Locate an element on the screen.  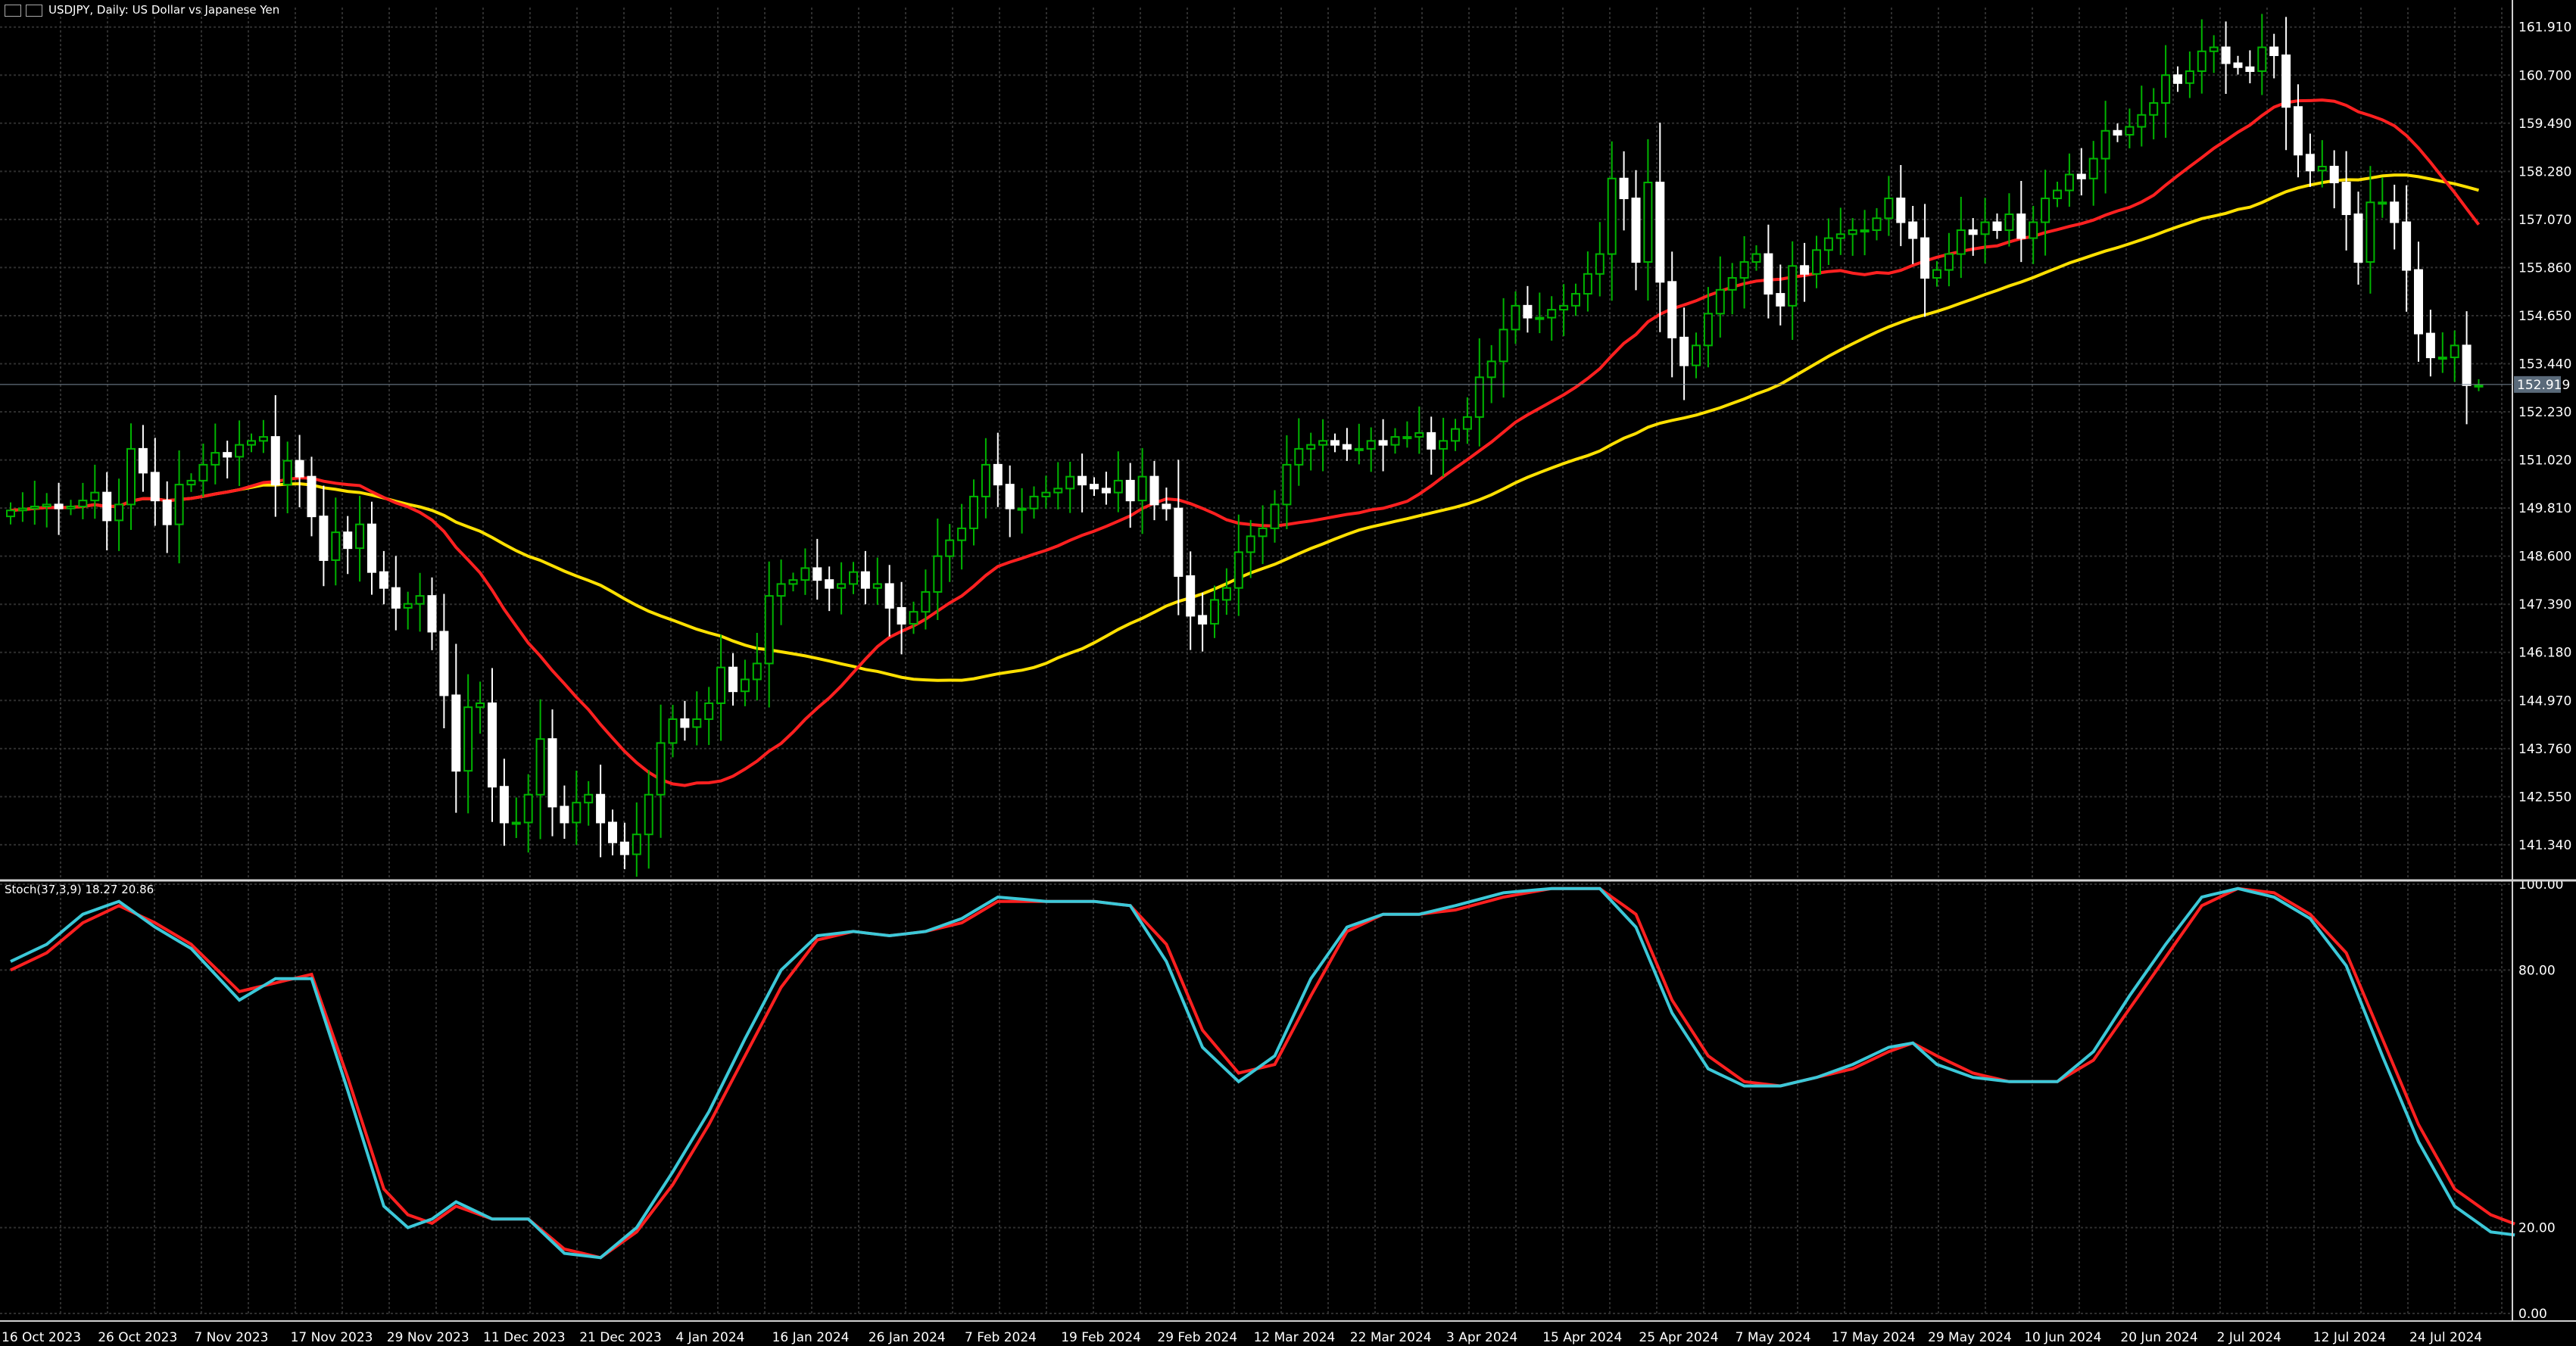
date-tick-label: 16 Oct 2023 is located at coordinates (41, 1337).